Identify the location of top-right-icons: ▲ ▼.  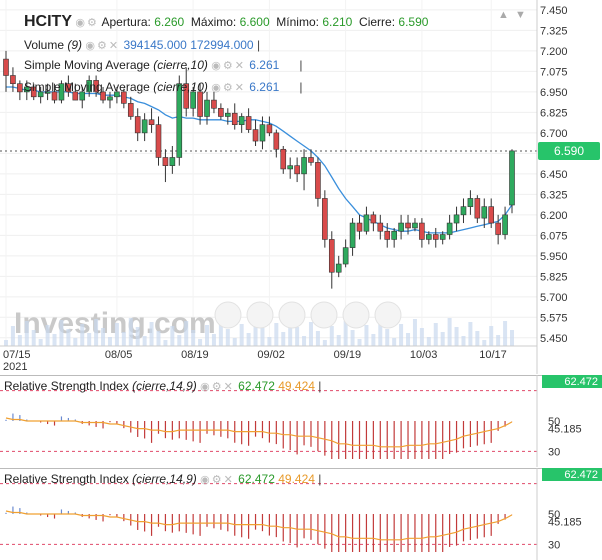
(512, 15).